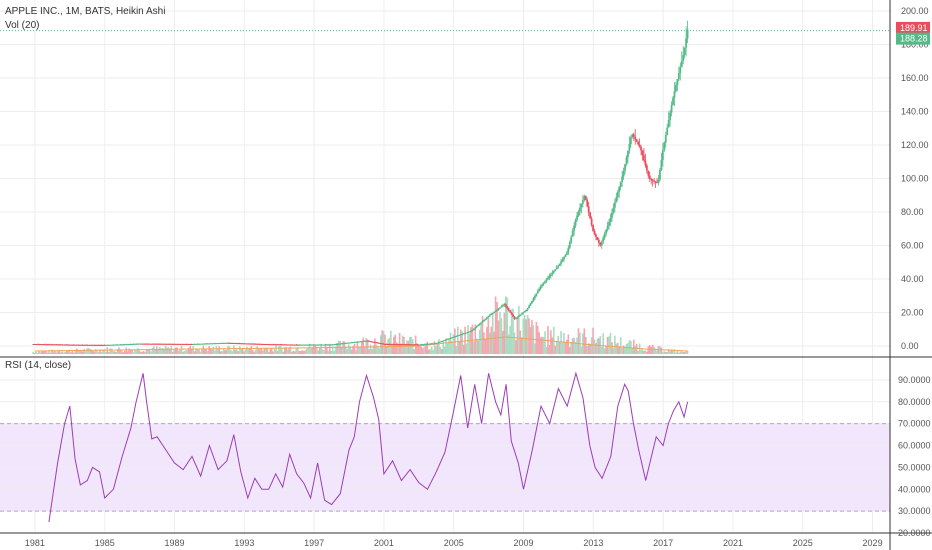  I want to click on time-axis-label: 2009, so click(524, 543).